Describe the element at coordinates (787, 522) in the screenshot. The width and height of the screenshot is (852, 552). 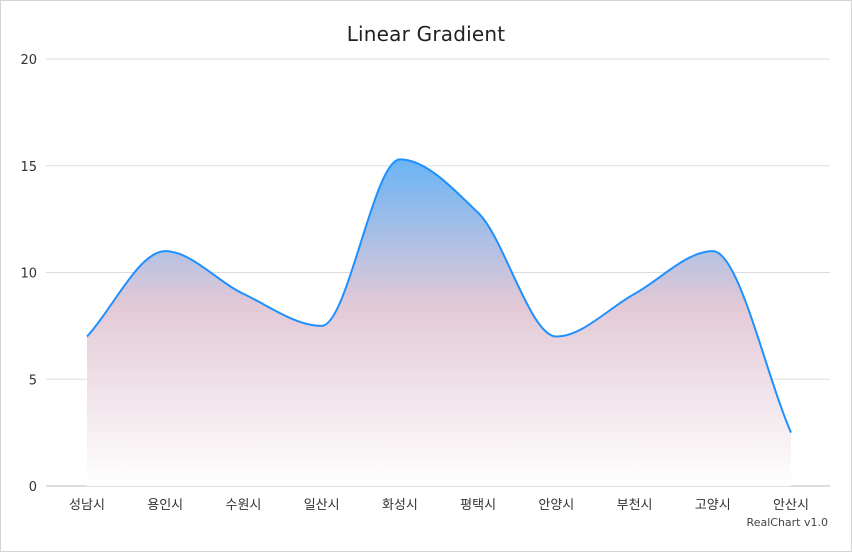
I see `chart-credit: RealChart v1.0` at that location.